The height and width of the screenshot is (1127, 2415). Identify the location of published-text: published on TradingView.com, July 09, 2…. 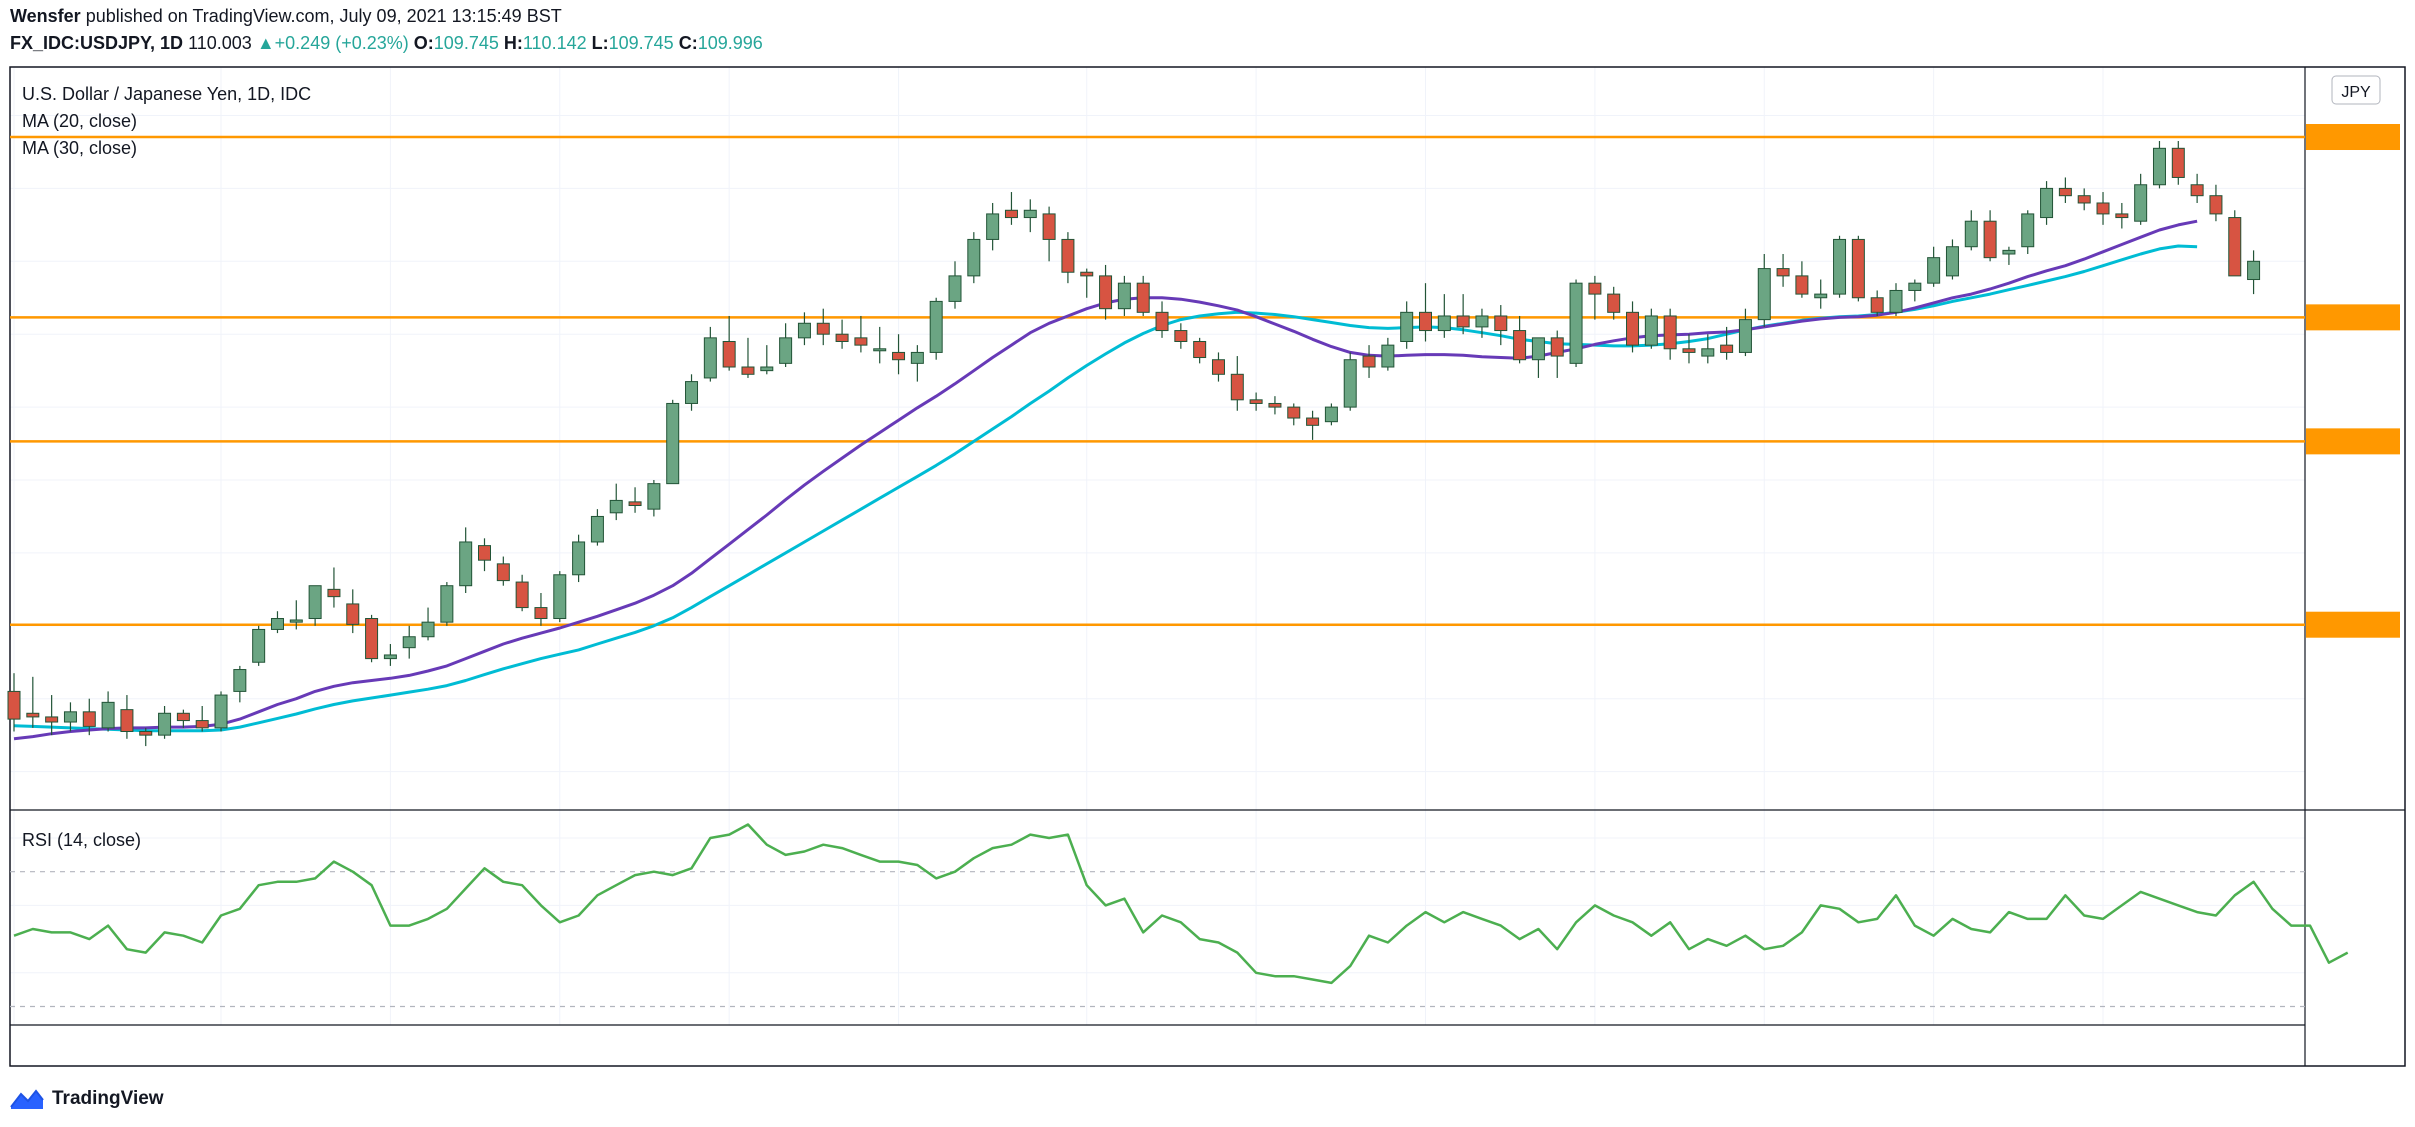
(323, 16).